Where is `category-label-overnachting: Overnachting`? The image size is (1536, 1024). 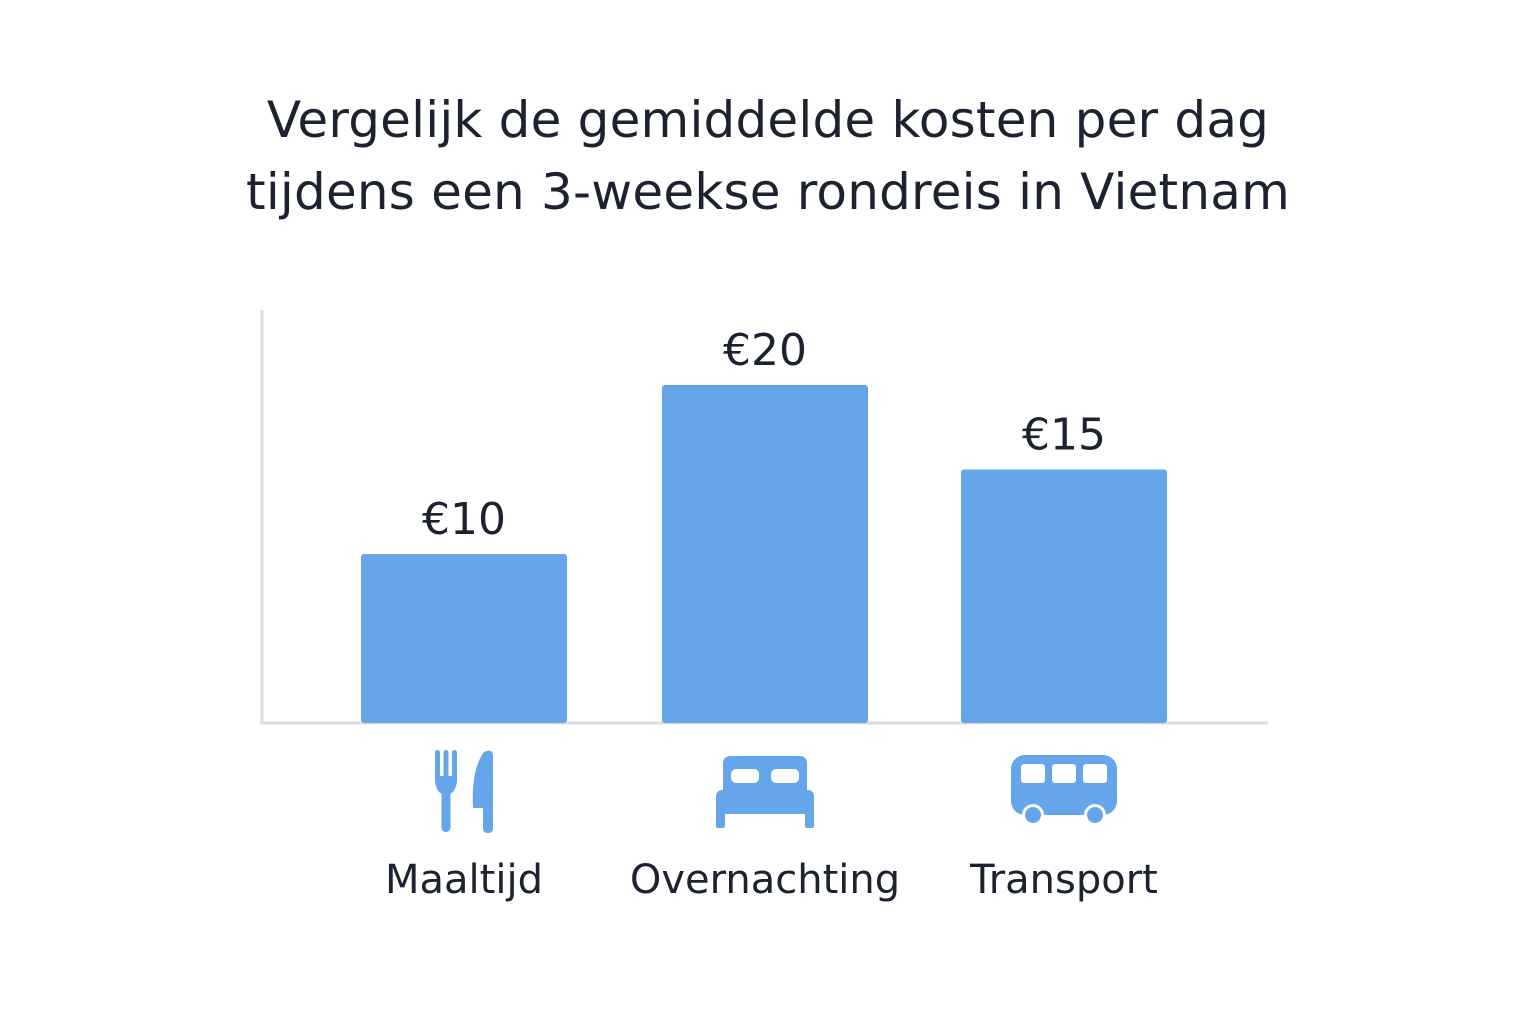 category-label-overnachting: Overnachting is located at coordinates (765, 880).